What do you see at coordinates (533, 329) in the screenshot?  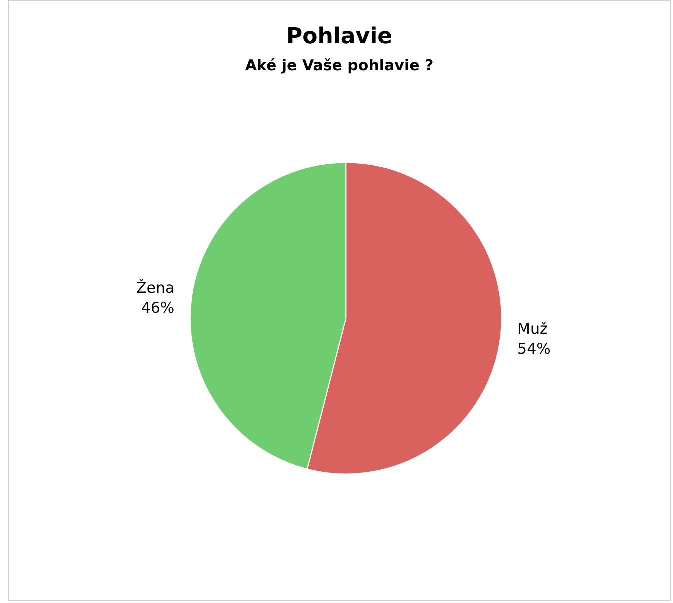 I see `slice-label: Muž` at bounding box center [533, 329].